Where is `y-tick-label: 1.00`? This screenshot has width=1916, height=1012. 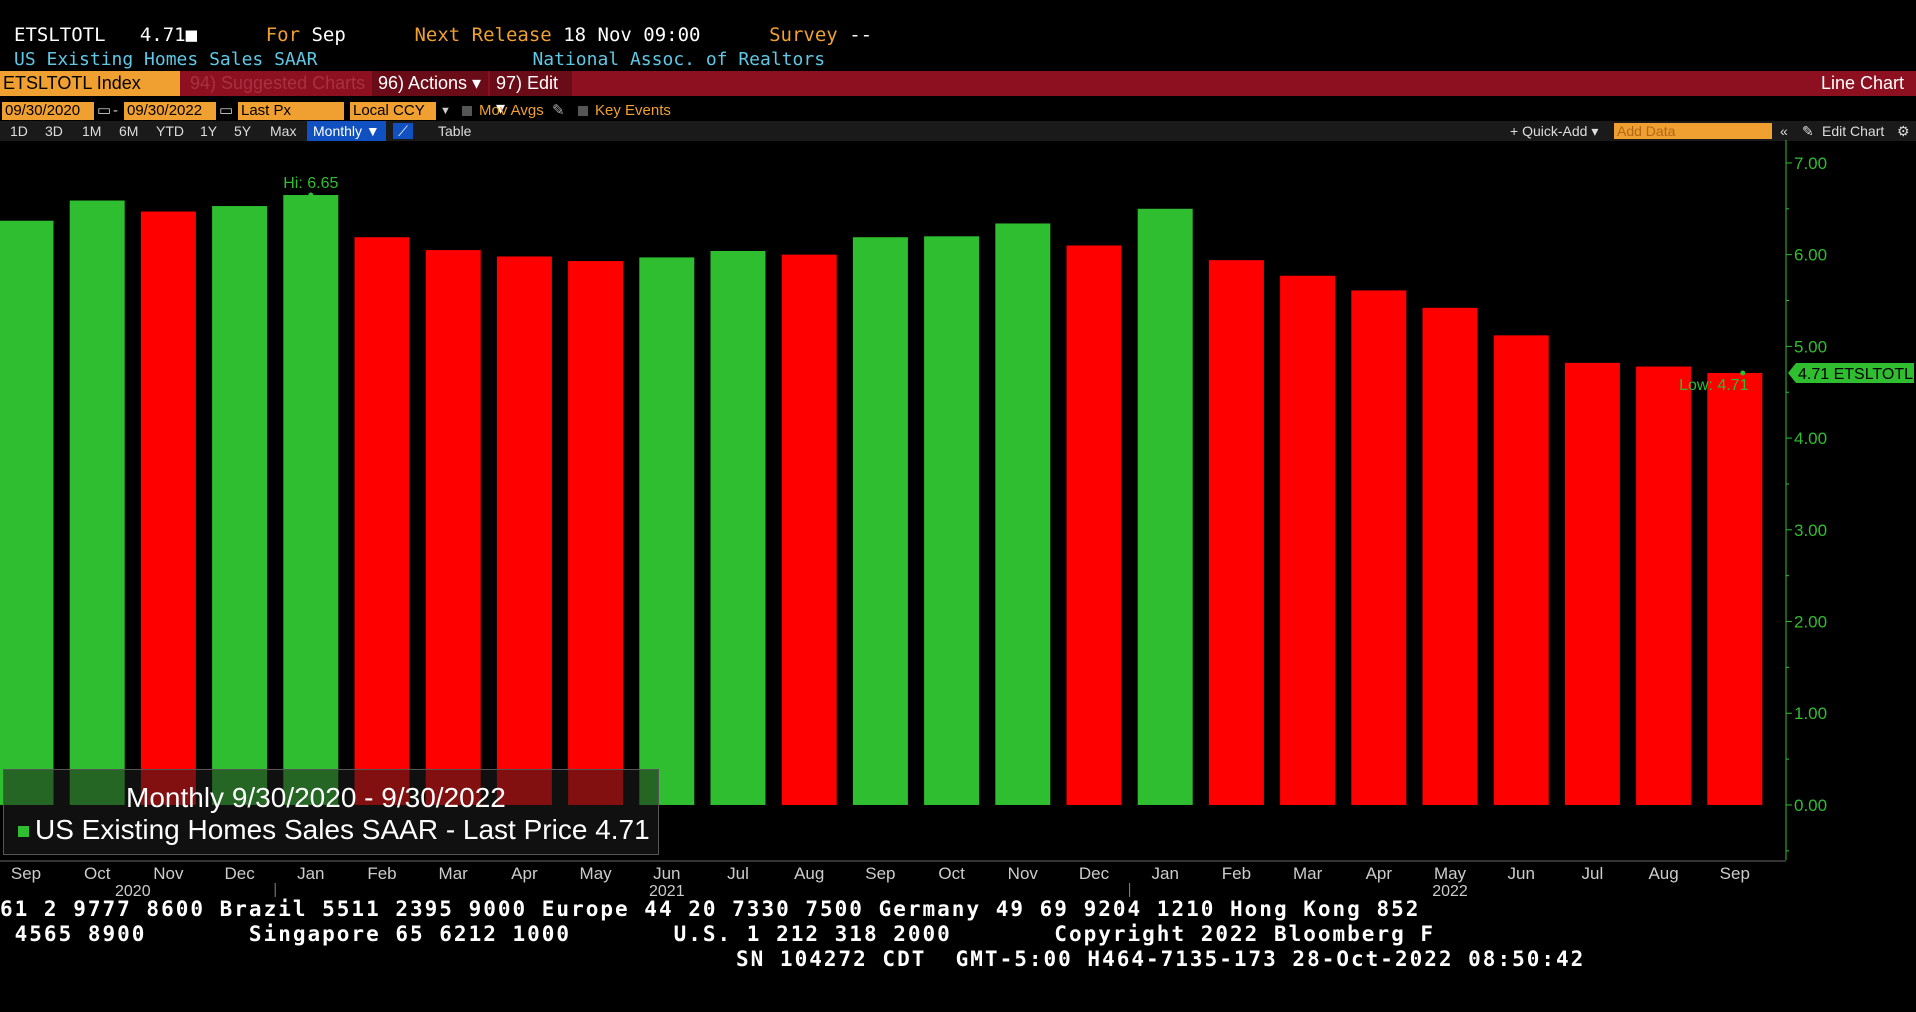 y-tick-label: 1.00 is located at coordinates (1810, 713).